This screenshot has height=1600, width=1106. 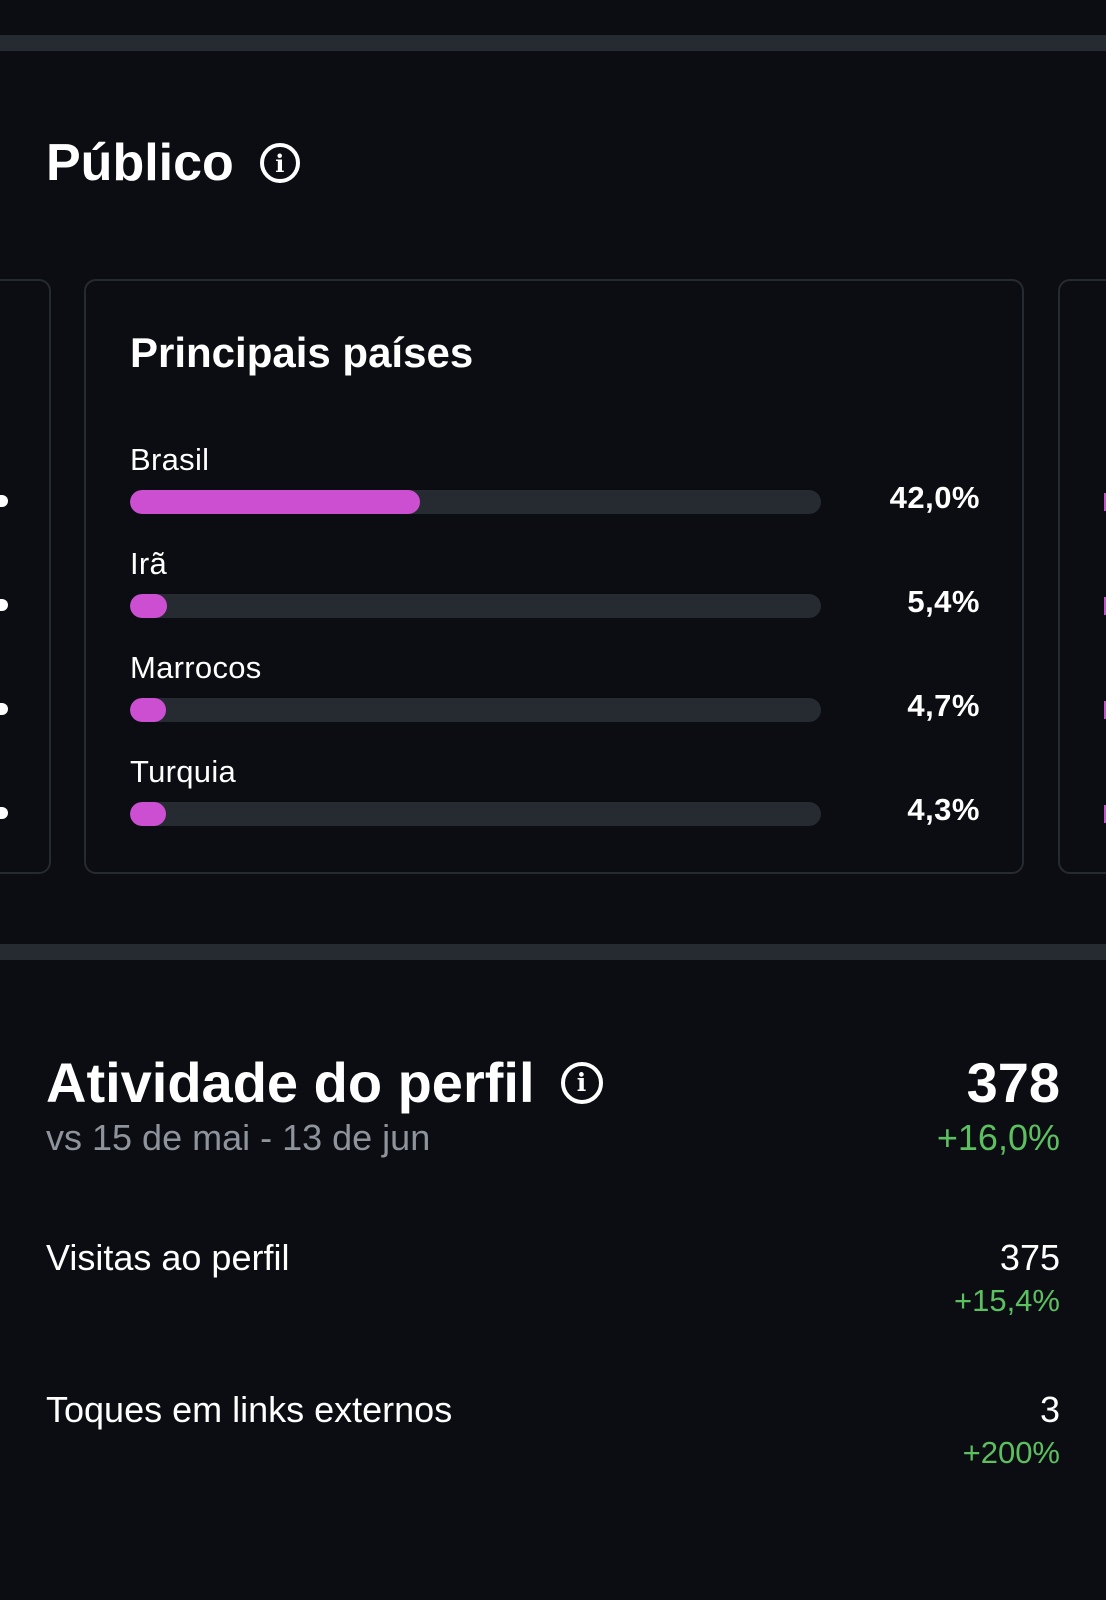 What do you see at coordinates (553, 1292) in the screenshot?
I see `metric-row-profile-visits: Visitas ao perfil 375 +15,4%` at bounding box center [553, 1292].